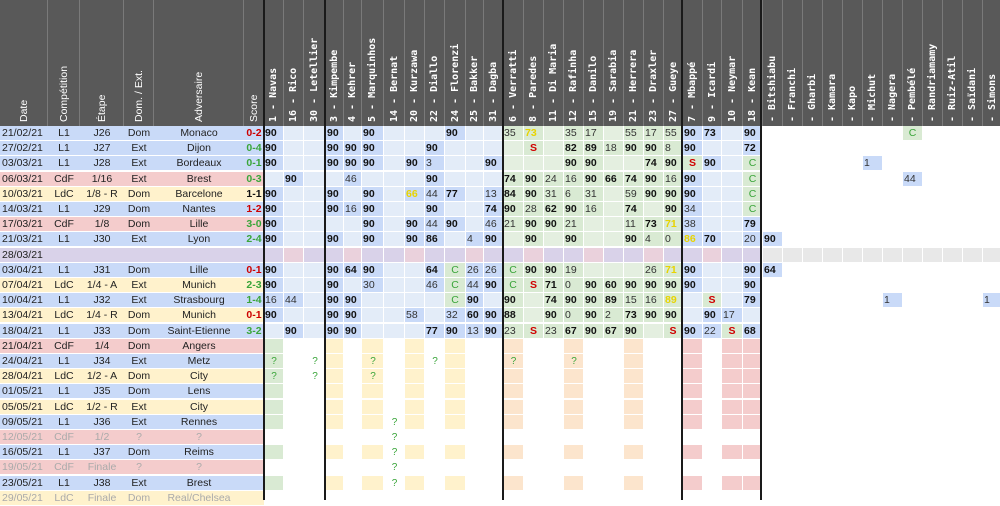 The height and width of the screenshot is (506, 1000). What do you see at coordinates (199, 407) in the screenshot?
I see `row-adversaire: City` at bounding box center [199, 407].